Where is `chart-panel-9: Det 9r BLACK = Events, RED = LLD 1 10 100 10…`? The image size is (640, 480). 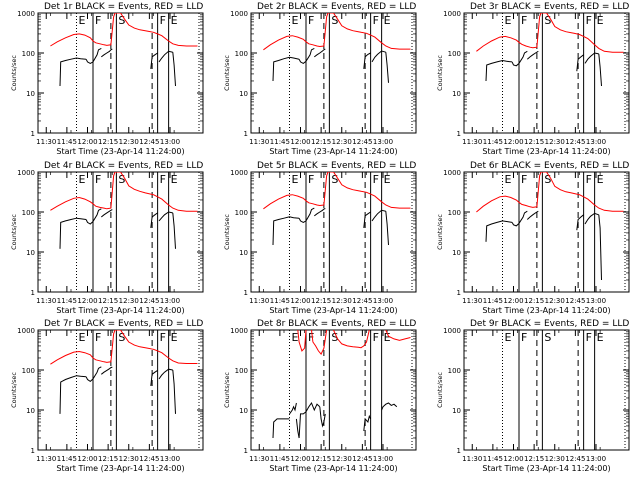
chart-panel-9: Det 9r BLACK = Events, RED = LLD 1 10 100 10… is located at coordinates (533, 396).